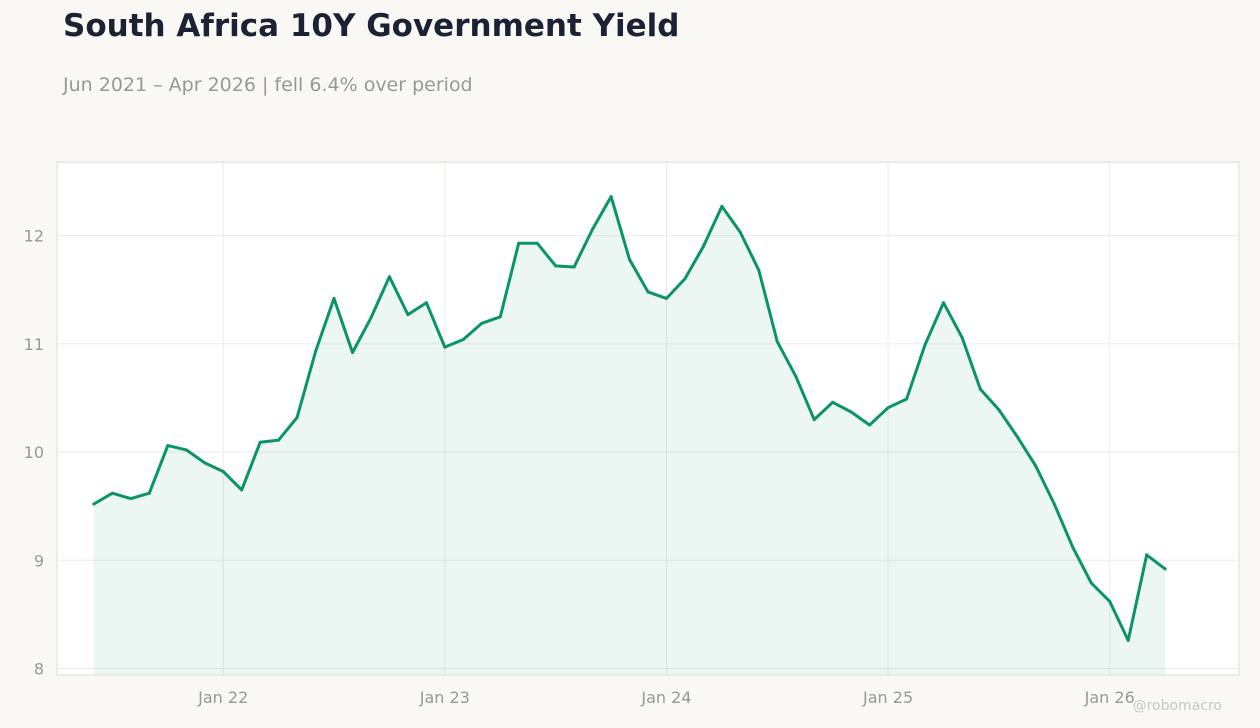 The width and height of the screenshot is (1260, 728). I want to click on y-tick-label: 8, so click(39, 669).